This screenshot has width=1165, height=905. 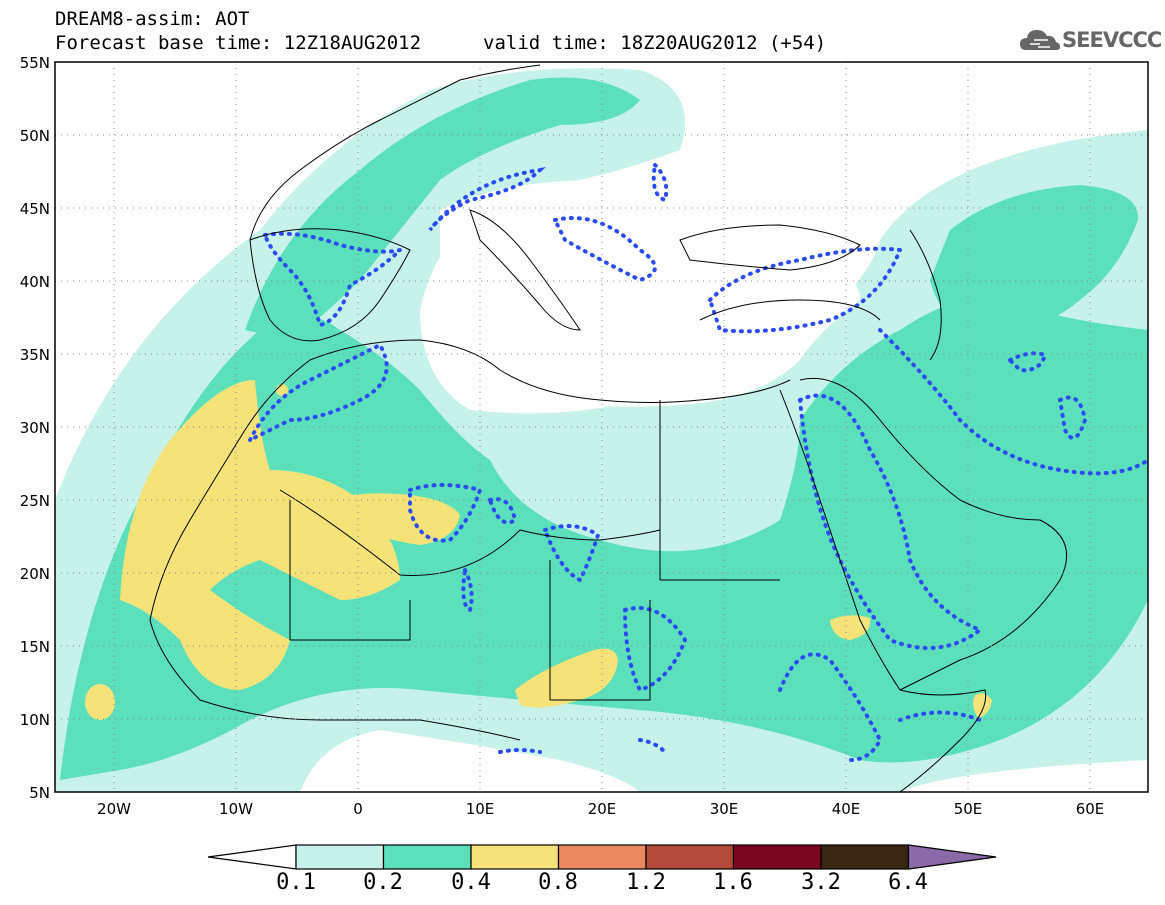 I want to click on colorbar-label: 0.2, so click(x=383, y=882).